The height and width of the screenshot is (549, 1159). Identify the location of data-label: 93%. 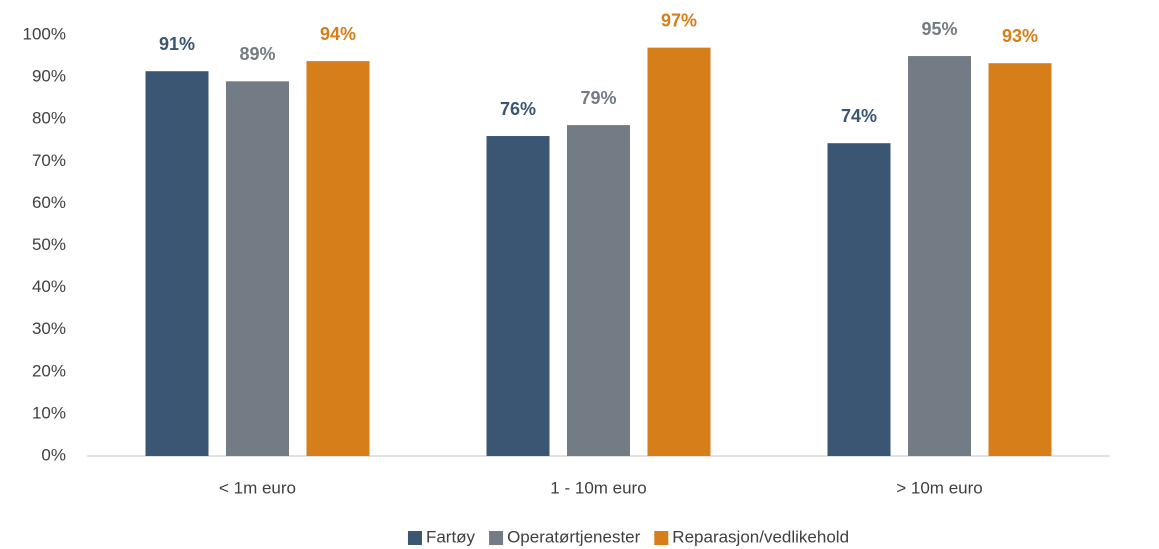
(1020, 36).